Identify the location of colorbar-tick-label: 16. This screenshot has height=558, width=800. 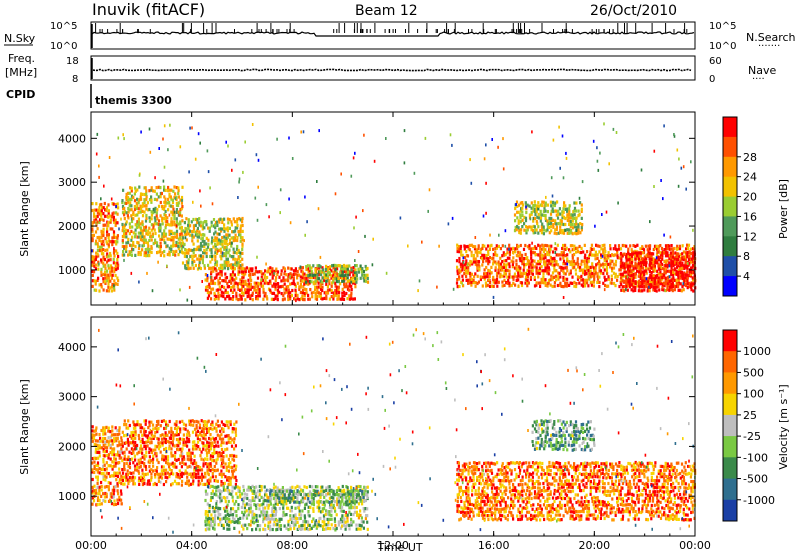
(750, 216).